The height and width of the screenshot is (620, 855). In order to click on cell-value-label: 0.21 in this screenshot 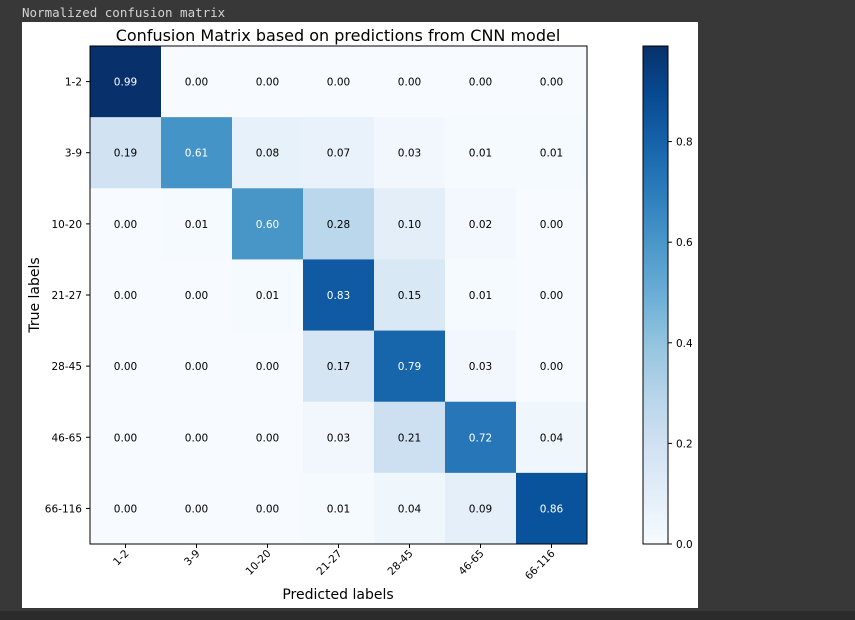, I will do `click(409, 438)`.